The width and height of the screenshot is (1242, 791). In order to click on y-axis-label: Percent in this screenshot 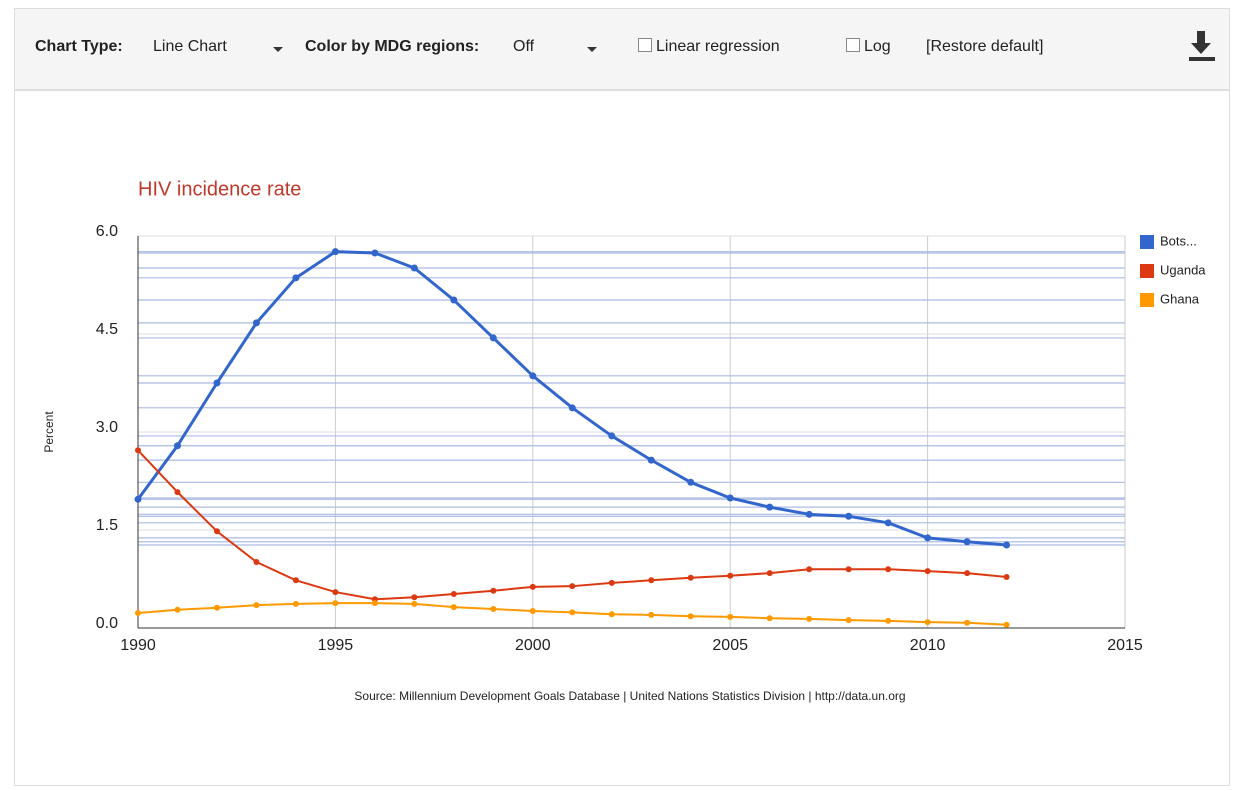, I will do `click(49, 432)`.